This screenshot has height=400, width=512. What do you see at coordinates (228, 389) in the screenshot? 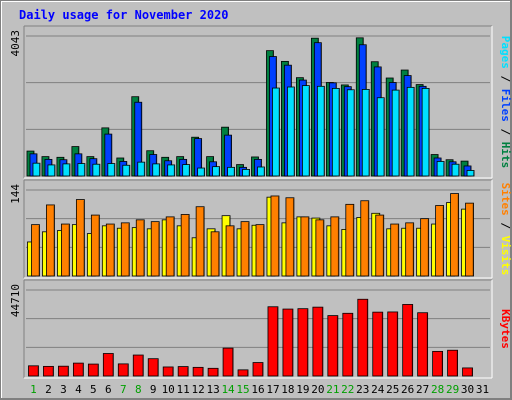
I see `x-tick-day-14: 14` at bounding box center [228, 389].